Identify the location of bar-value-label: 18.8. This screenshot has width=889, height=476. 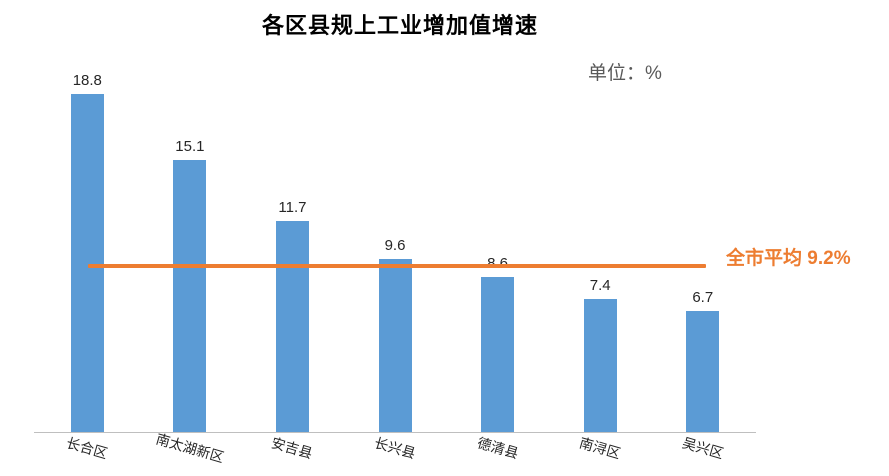
(87, 80).